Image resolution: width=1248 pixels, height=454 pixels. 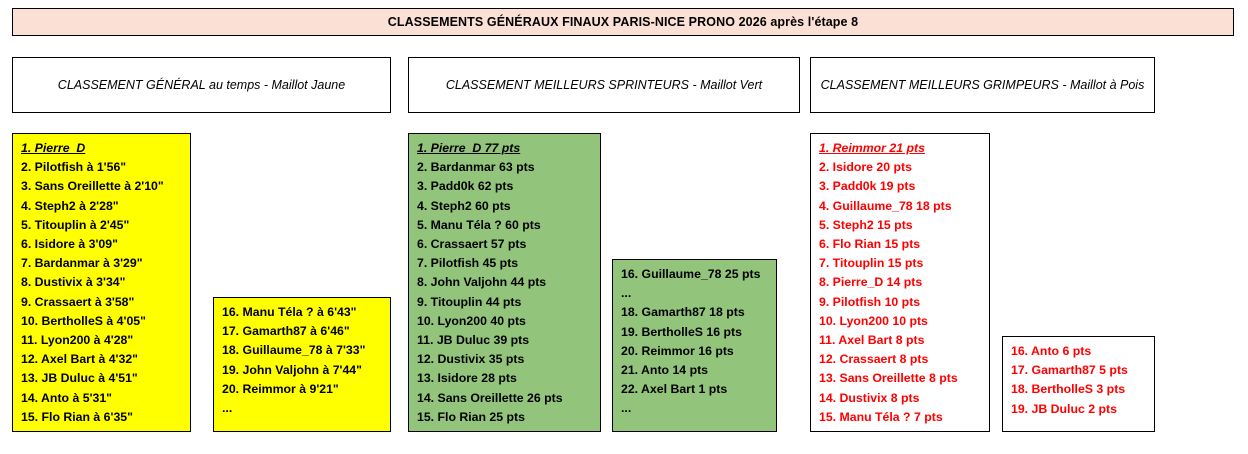 I want to click on ranking-row: 12. Crassaert 8 pts, so click(x=874, y=359).